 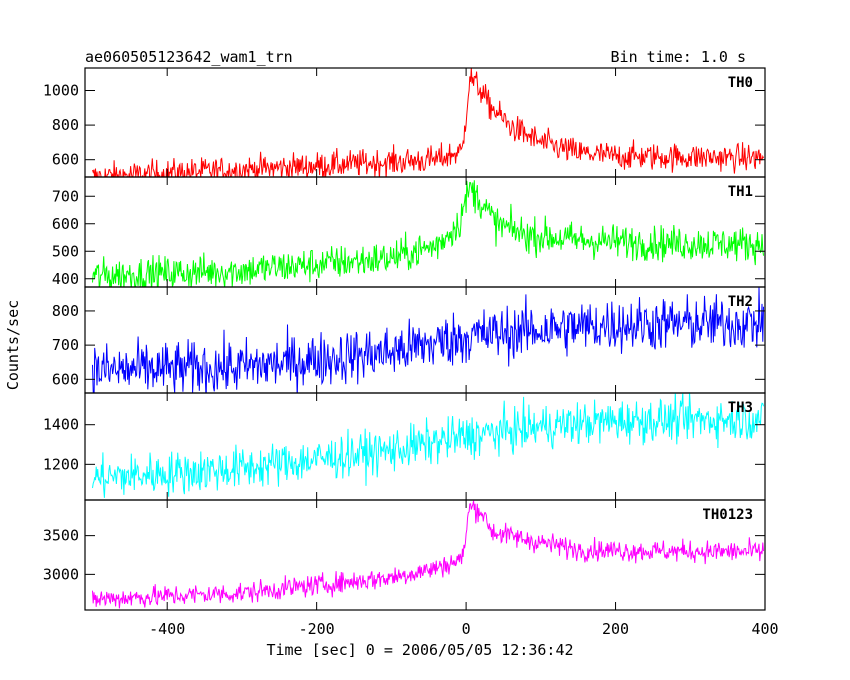 What do you see at coordinates (419, 650) in the screenshot?
I see `x-axis-label: Time [sec] 0 = 2006/05/05 12:36:42` at bounding box center [419, 650].